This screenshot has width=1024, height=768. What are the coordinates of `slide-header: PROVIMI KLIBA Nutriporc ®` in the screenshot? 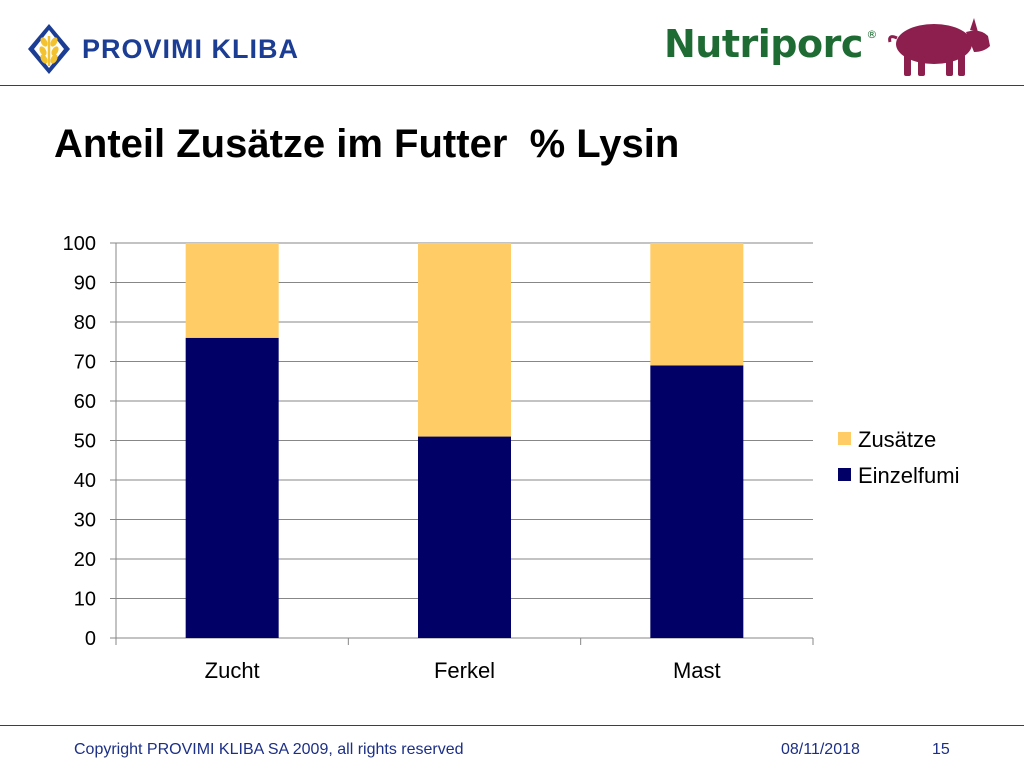 It's located at (512, 43).